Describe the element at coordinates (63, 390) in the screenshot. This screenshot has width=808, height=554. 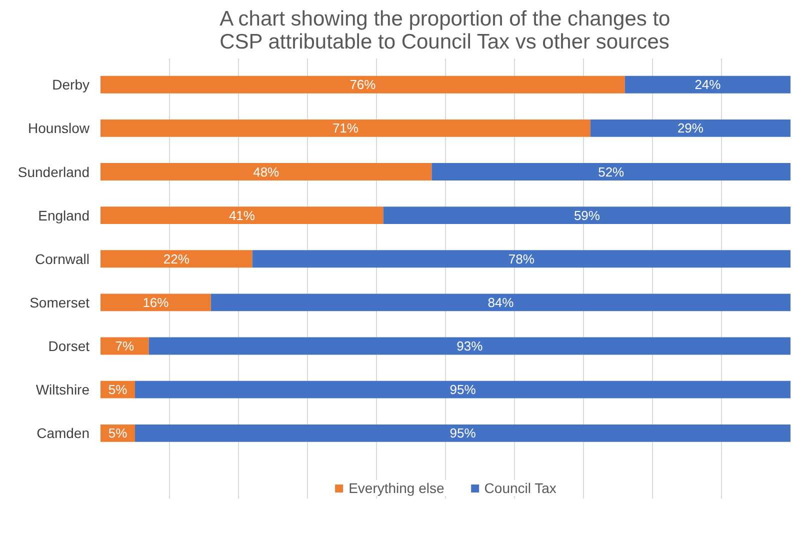
I see `y-tick-label: Wiltshire` at that location.